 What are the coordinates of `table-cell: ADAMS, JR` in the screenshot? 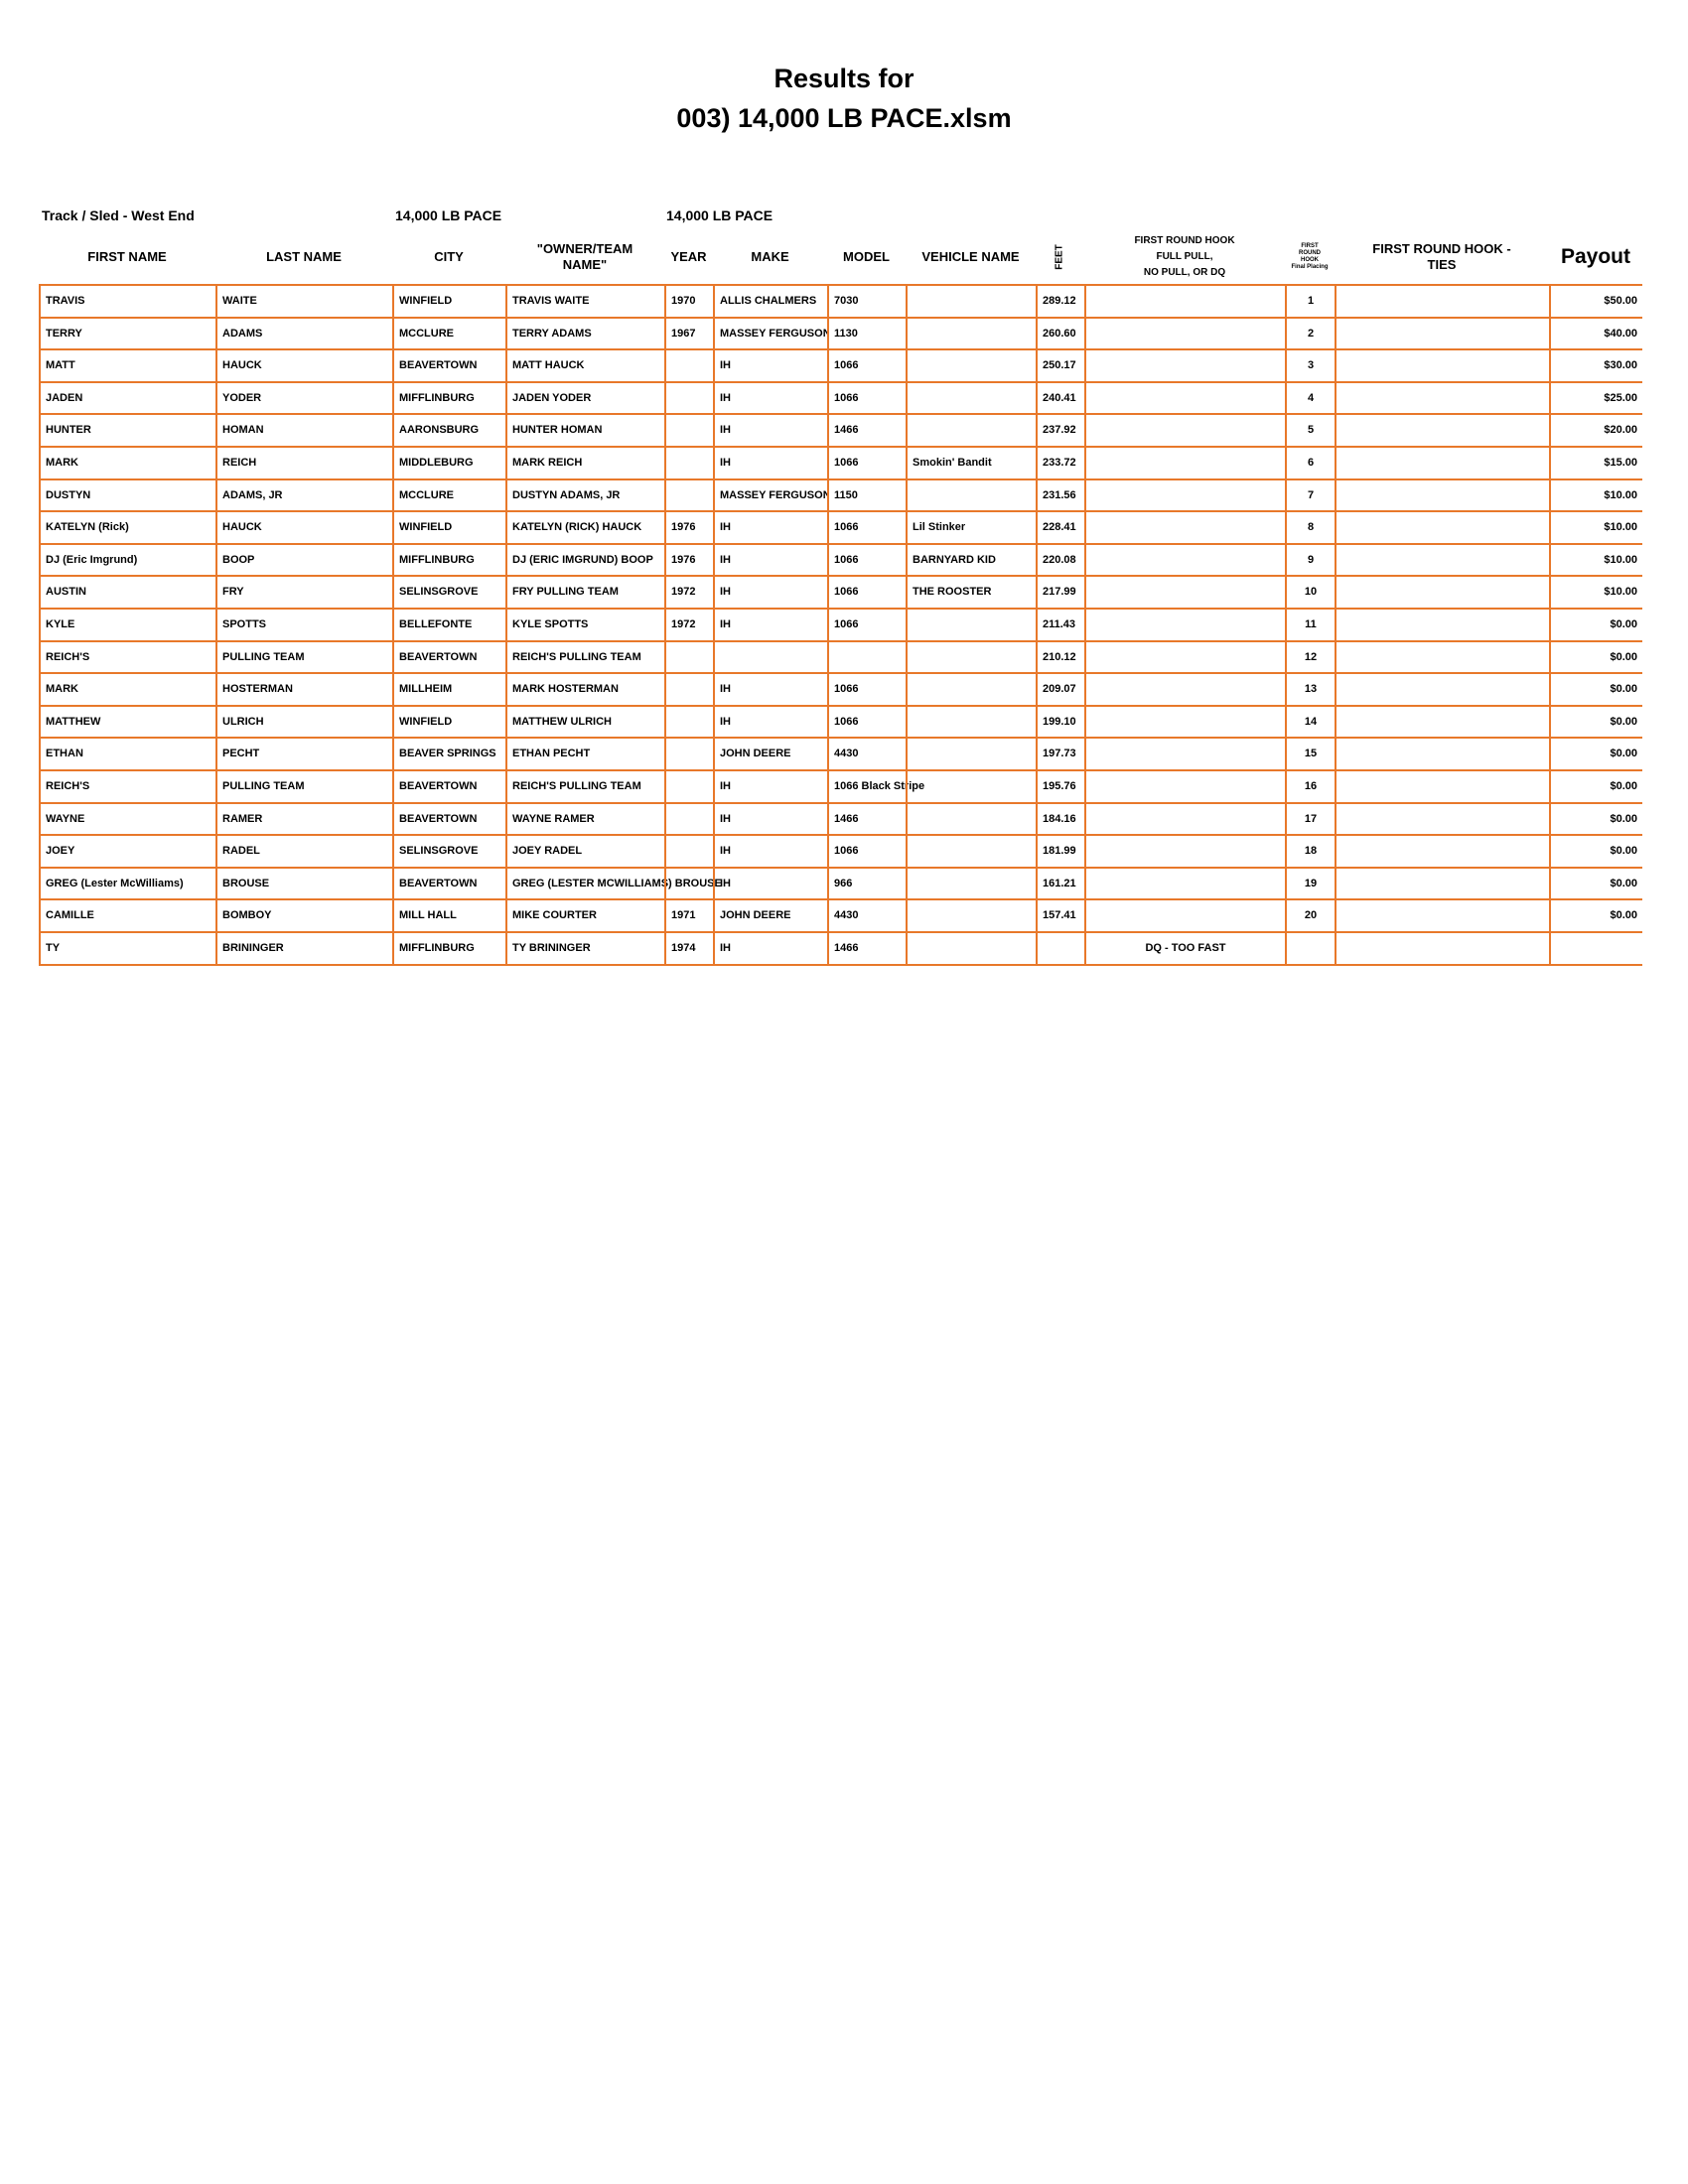 It's located at (303, 494).